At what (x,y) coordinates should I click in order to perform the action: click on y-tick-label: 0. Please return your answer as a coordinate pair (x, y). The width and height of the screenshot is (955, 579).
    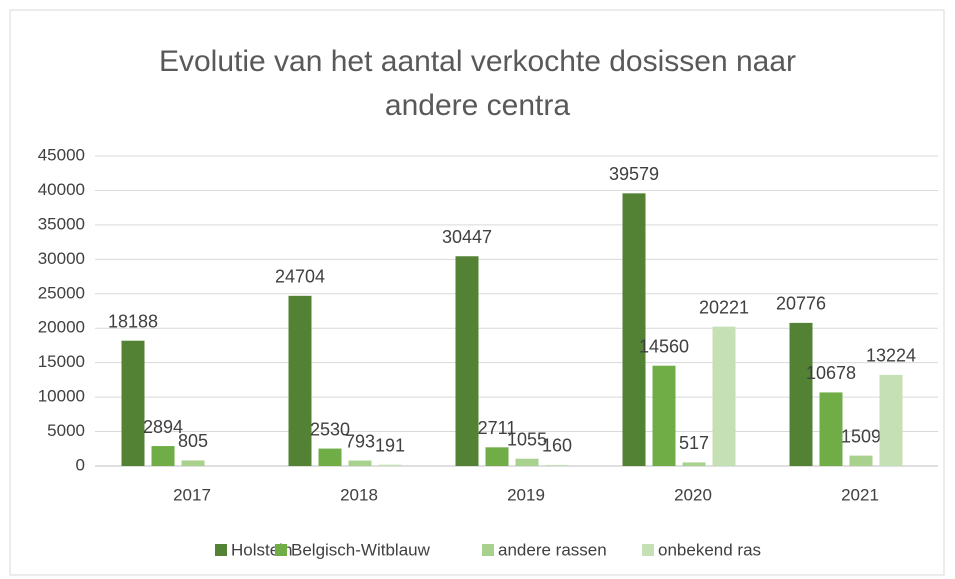
    Looking at the image, I should click on (80, 464).